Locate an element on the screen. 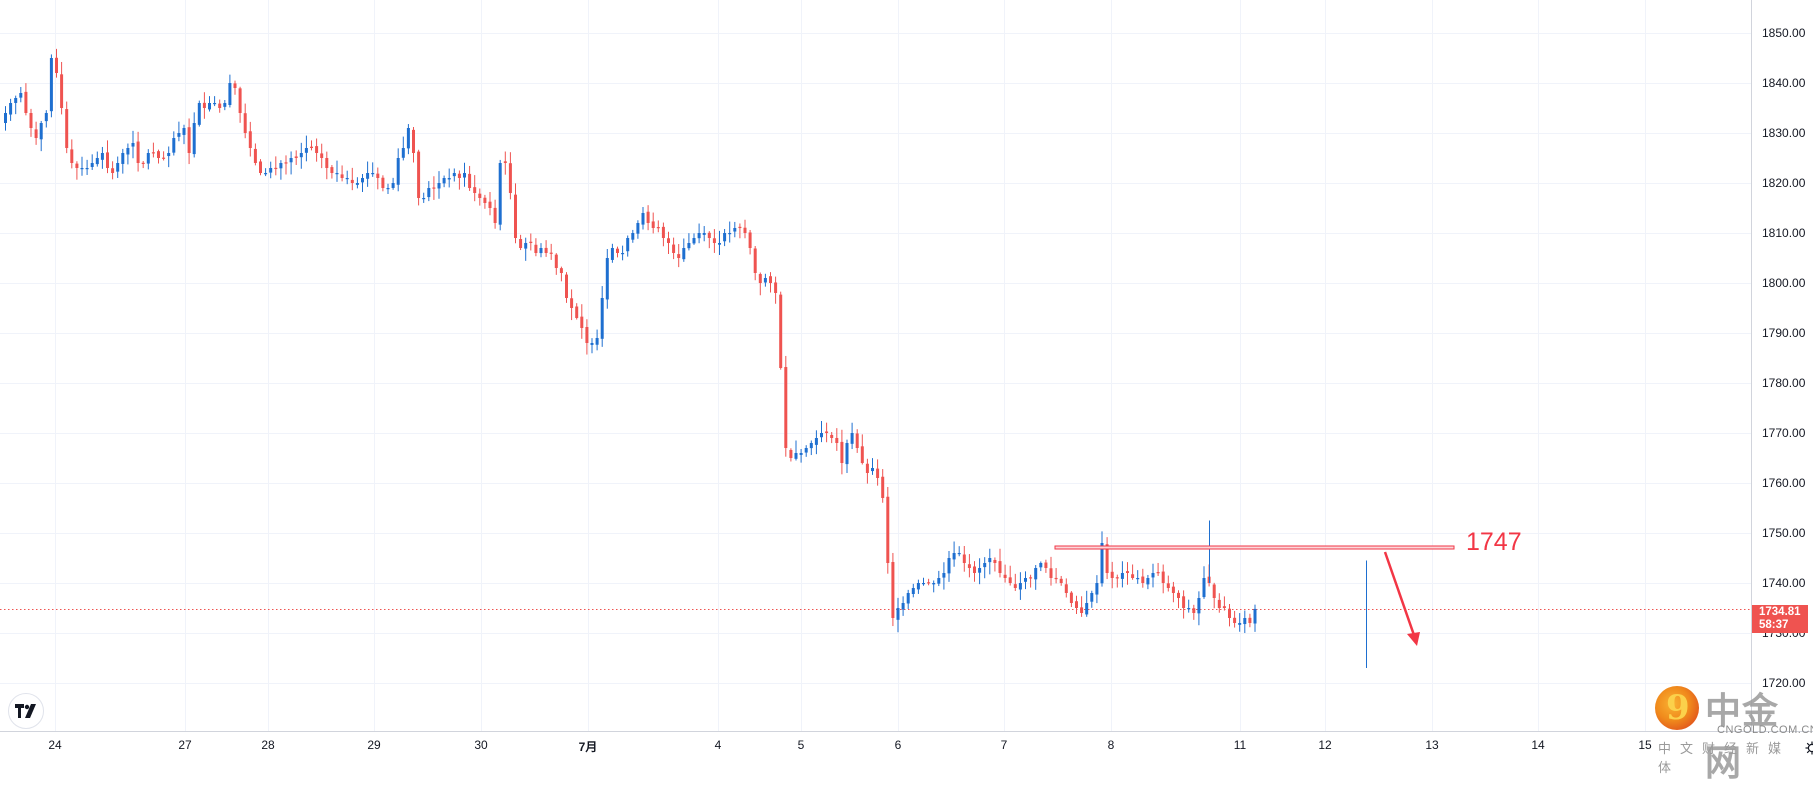  arrowhead-icon is located at coordinates (1413, 639).